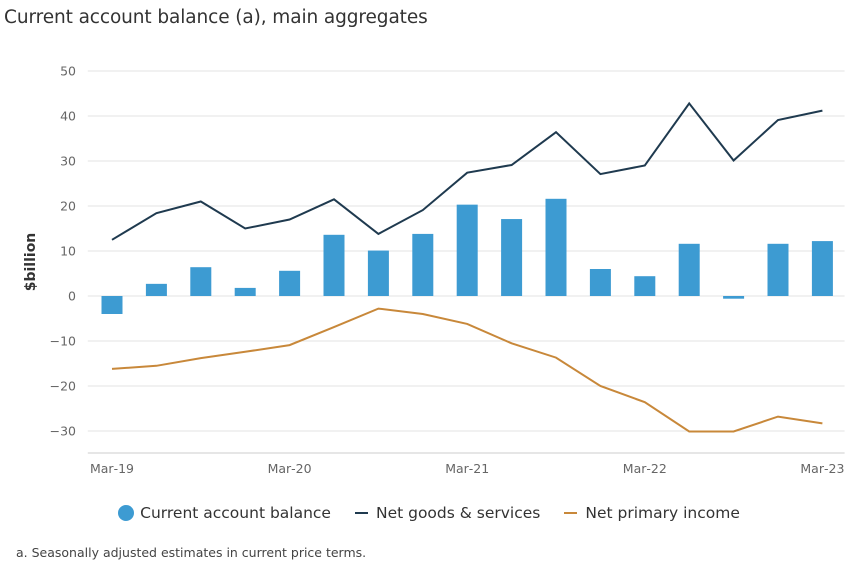  Describe the element at coordinates (645, 468) in the screenshot. I see `x-tick-label: Mar‑22` at that location.